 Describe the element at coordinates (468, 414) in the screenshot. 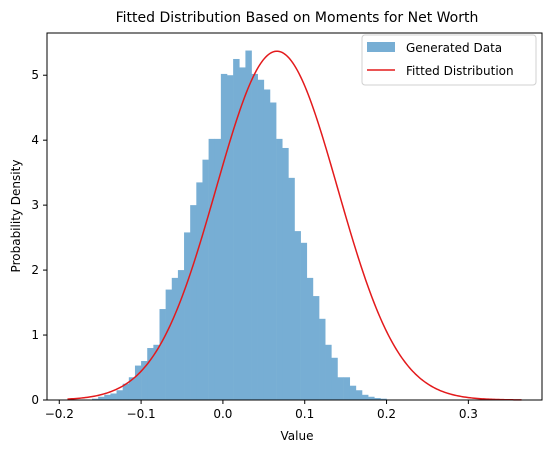

I see `x-tick-label: 0.3` at that location.